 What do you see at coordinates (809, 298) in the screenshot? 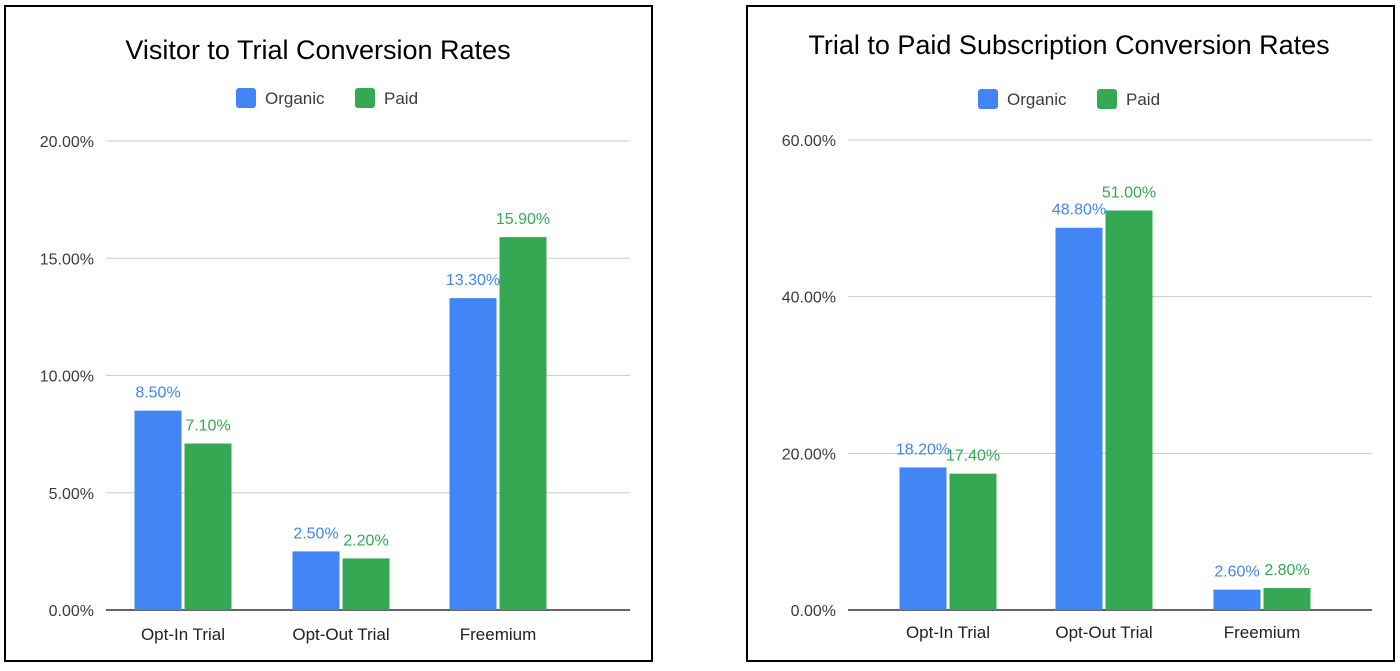
I see `y-tick-label: 40.00%` at bounding box center [809, 298].